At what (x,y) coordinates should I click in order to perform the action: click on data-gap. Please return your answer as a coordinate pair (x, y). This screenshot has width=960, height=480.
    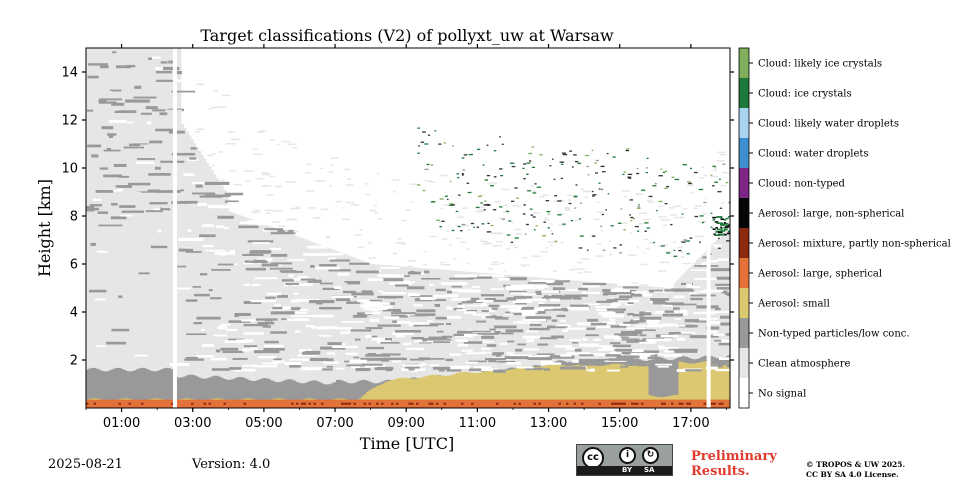
    Looking at the image, I should click on (174, 228).